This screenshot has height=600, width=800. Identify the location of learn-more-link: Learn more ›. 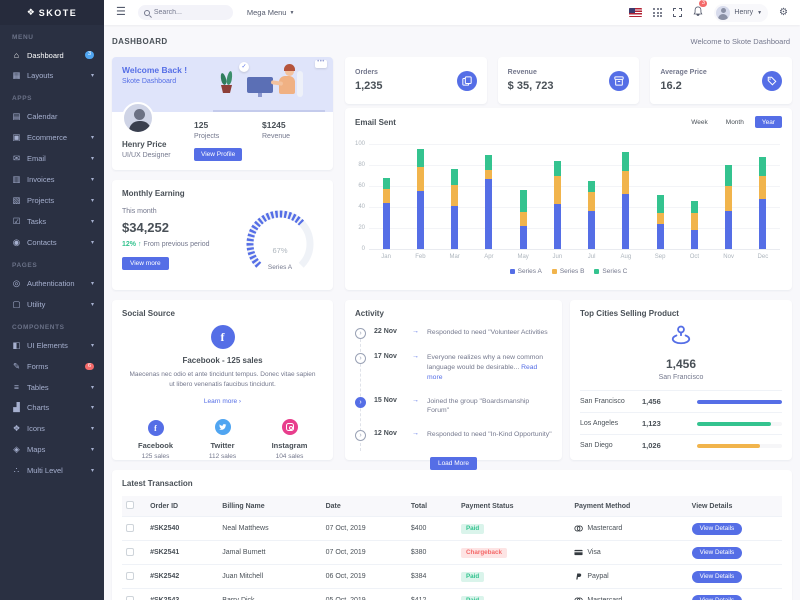
(222, 401).